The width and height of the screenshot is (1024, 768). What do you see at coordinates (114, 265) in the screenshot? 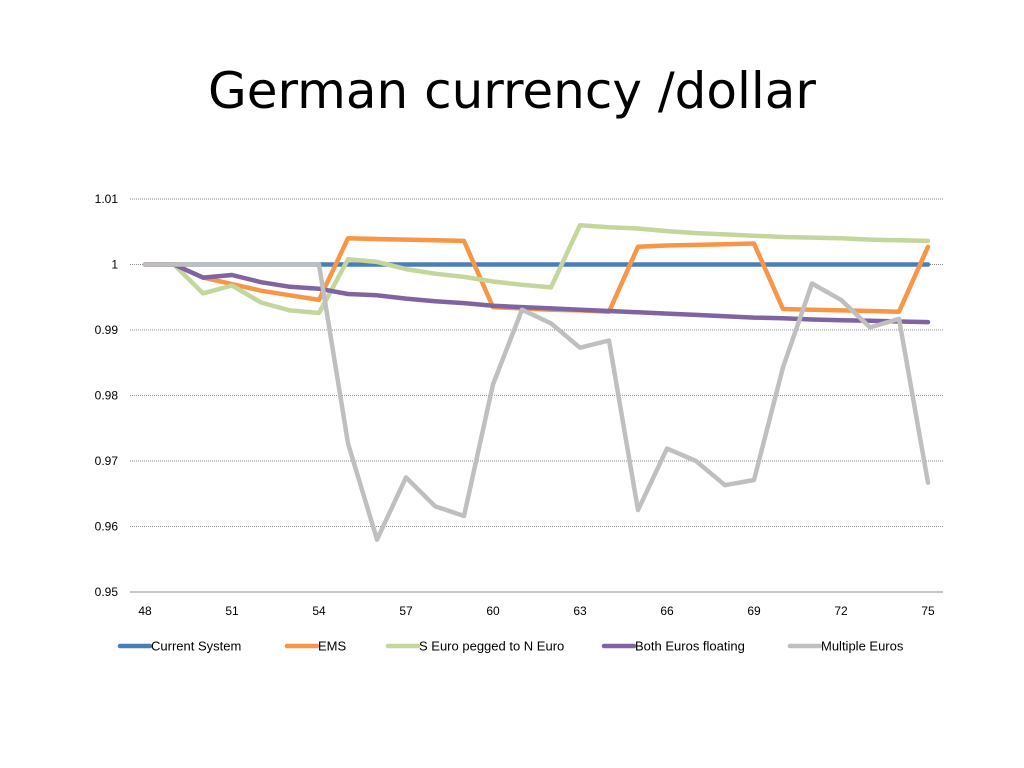
I see `y-tick-label: 1` at bounding box center [114, 265].